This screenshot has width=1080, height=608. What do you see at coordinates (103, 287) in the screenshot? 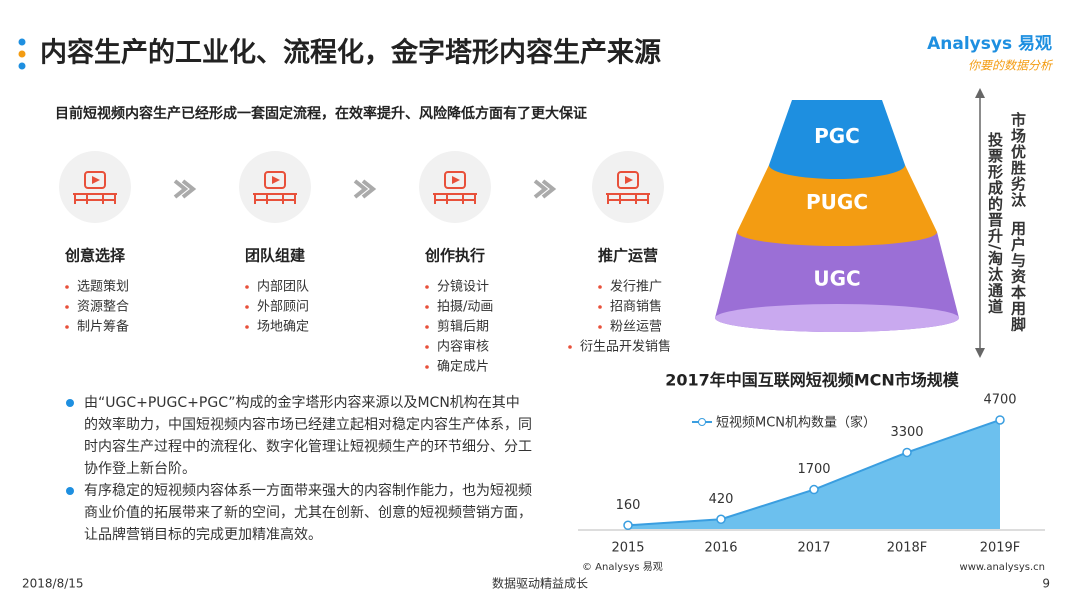
I see `step-item: 选题策划` at bounding box center [103, 287].